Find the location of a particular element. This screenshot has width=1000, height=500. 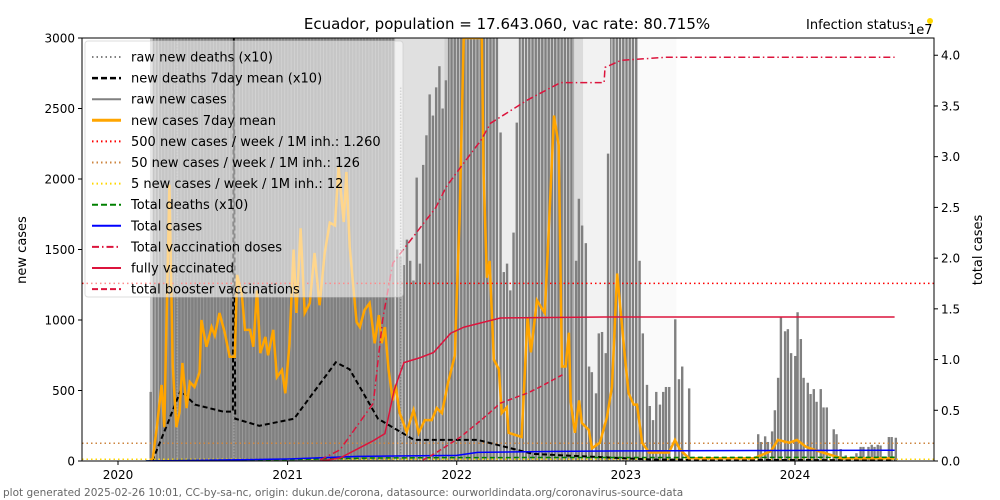

x-tick-label: 2023 is located at coordinates (626, 475).